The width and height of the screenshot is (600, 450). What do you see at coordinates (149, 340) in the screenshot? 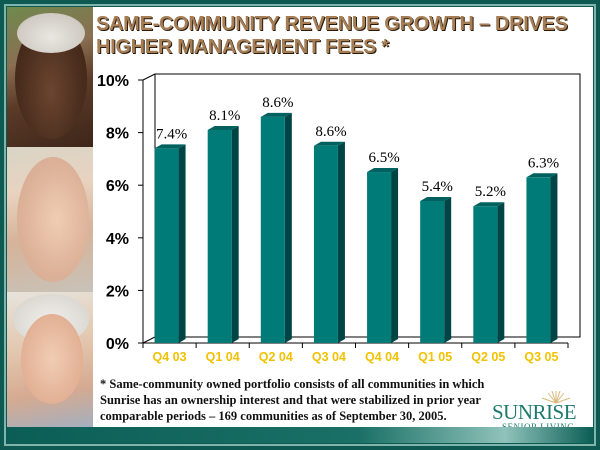
I see `chart-floor-edge` at bounding box center [149, 340].